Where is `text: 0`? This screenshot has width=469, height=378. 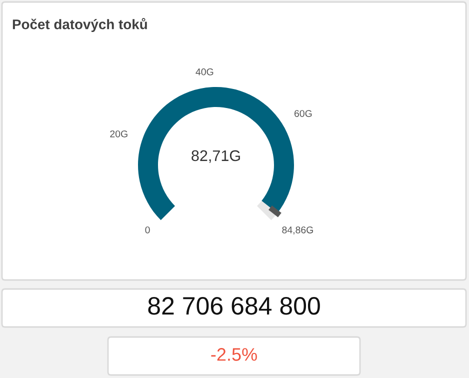
text: 0 is located at coordinates (147, 230).